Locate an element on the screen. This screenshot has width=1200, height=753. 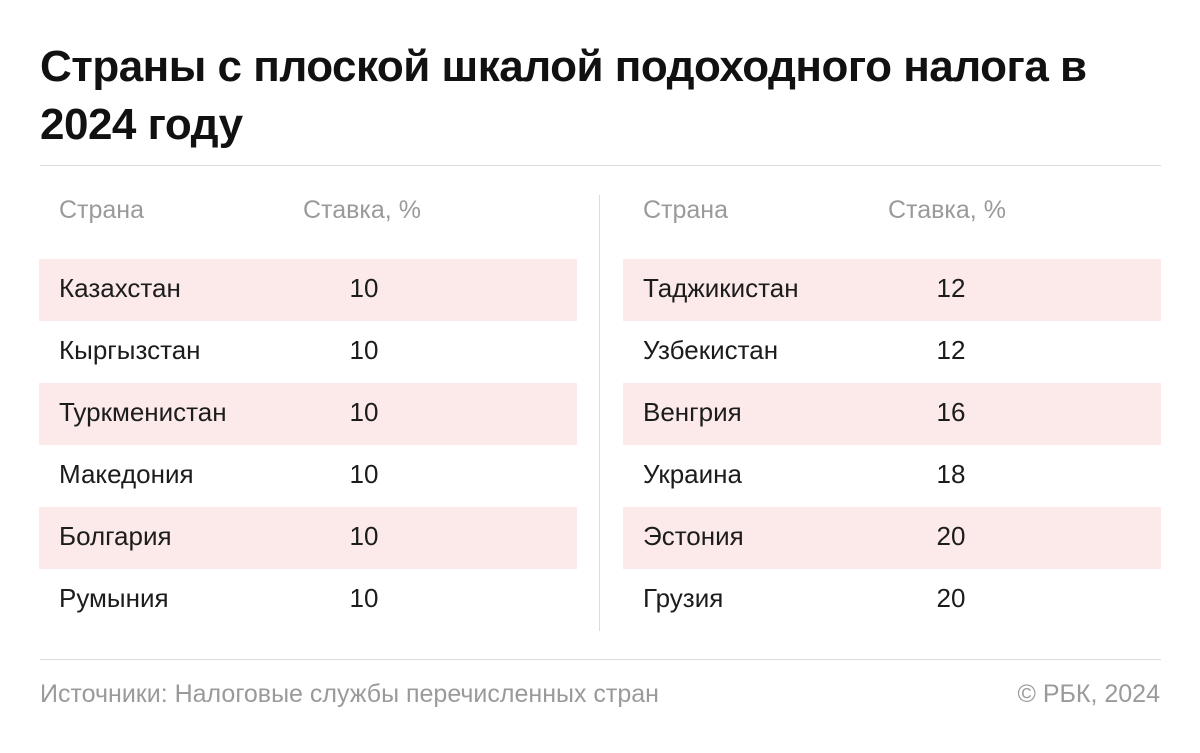
country-cell: Узбекистан is located at coordinates (711, 350).